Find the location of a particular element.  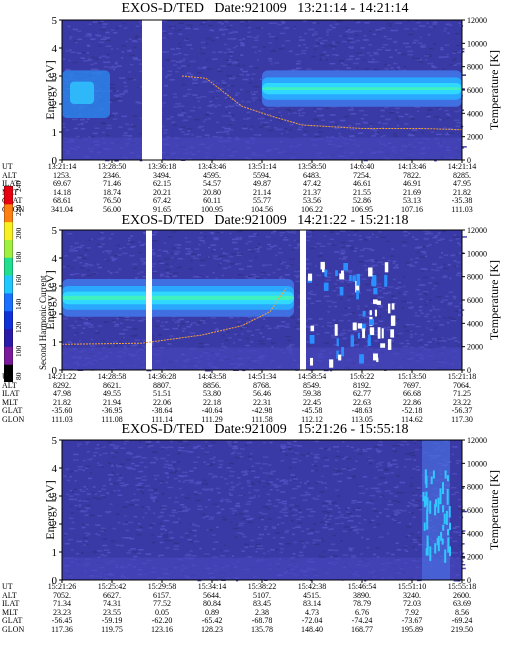

colorbar-segment is located at coordinates (8, 302).